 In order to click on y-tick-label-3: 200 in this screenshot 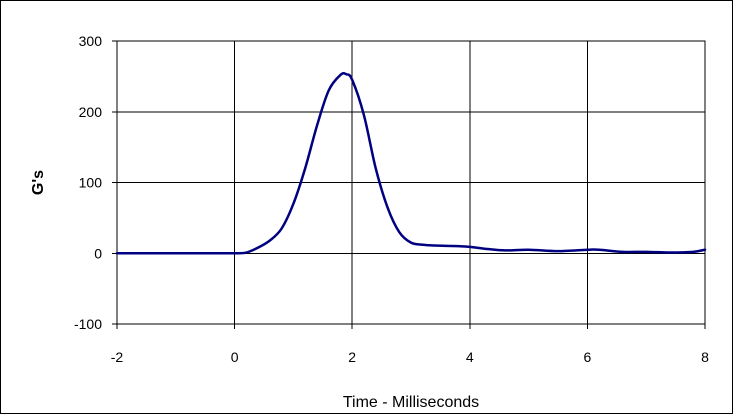, I will do `click(91, 112)`.